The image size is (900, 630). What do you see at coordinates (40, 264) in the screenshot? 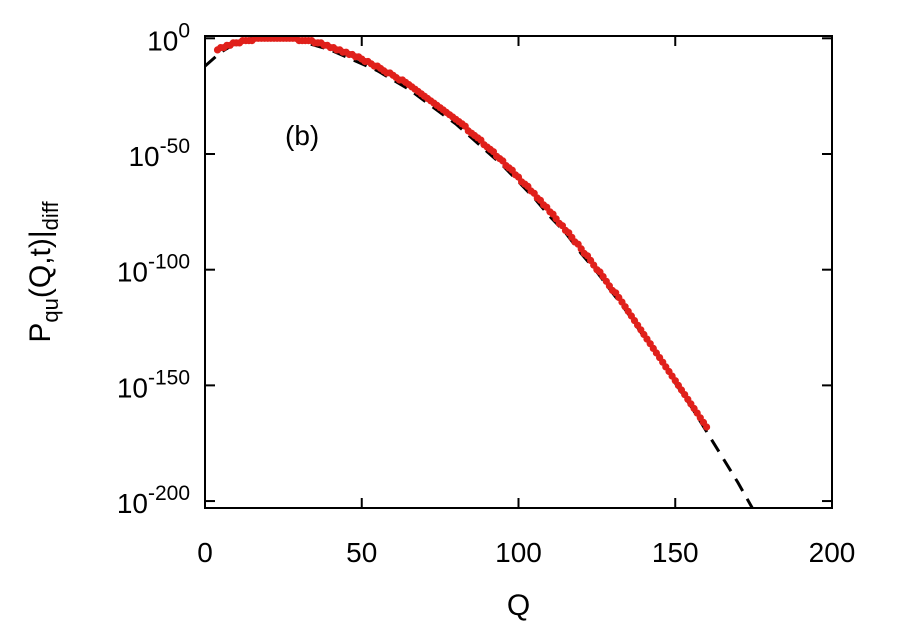
I see `y-label-mid: (Q,t)|` at bounding box center [40, 264].